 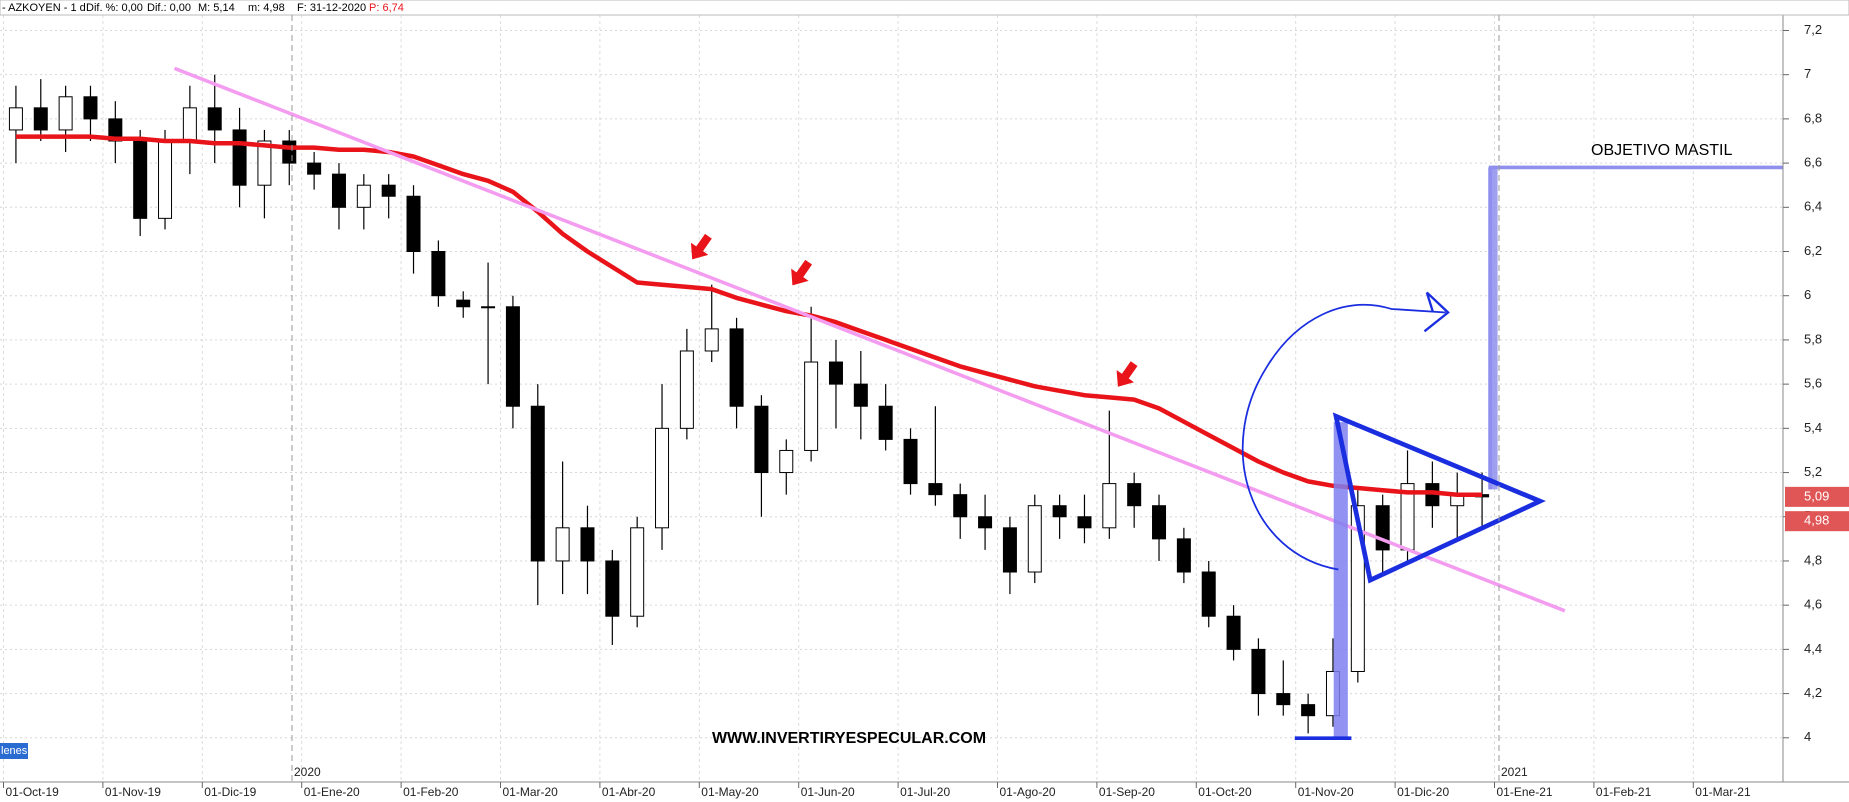 What do you see at coordinates (1813, 338) in the screenshot?
I see `y-tick-label: 5,8` at bounding box center [1813, 338].